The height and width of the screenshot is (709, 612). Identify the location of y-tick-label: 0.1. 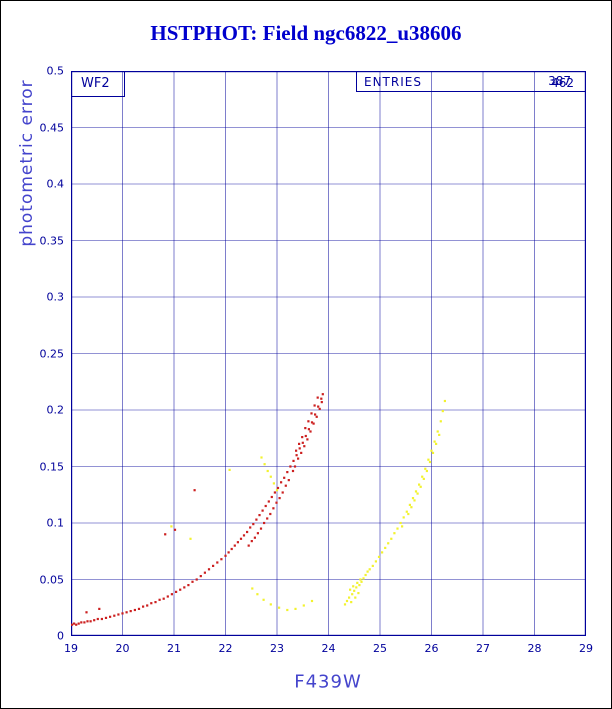
(55, 523).